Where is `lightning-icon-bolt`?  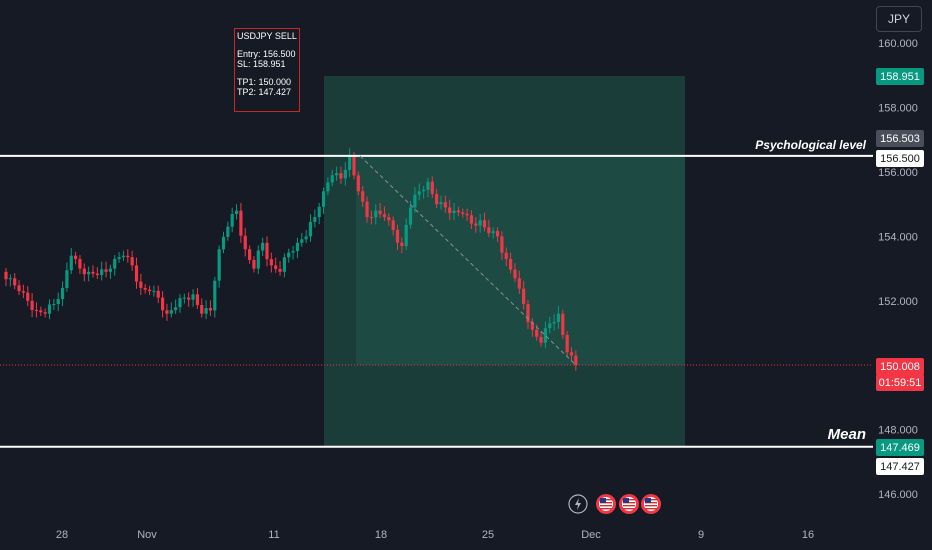
lightning-icon-bolt is located at coordinates (578, 504).